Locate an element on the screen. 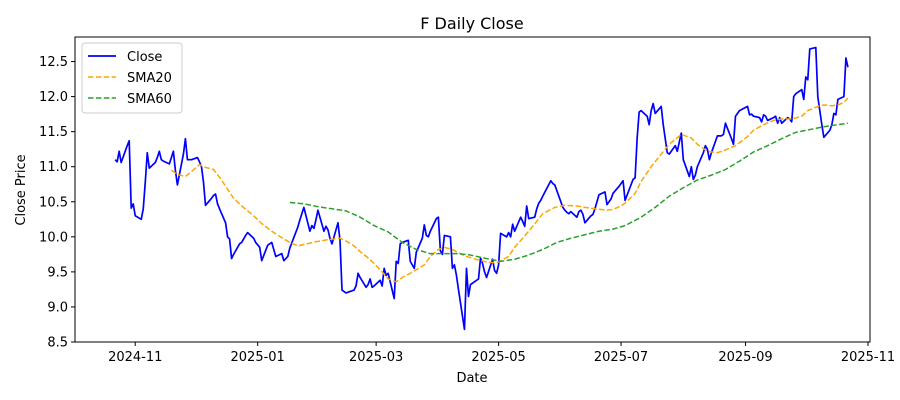 The image size is (900, 400). y-tick-label: 11.0 is located at coordinates (53, 167).